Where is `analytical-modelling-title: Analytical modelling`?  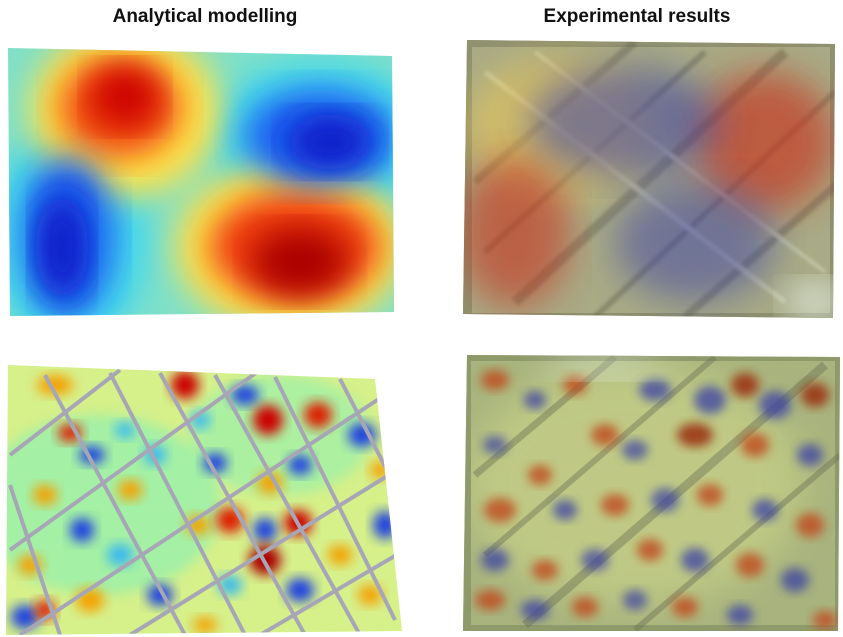
analytical-modelling-title: Analytical modelling is located at coordinates (205, 16).